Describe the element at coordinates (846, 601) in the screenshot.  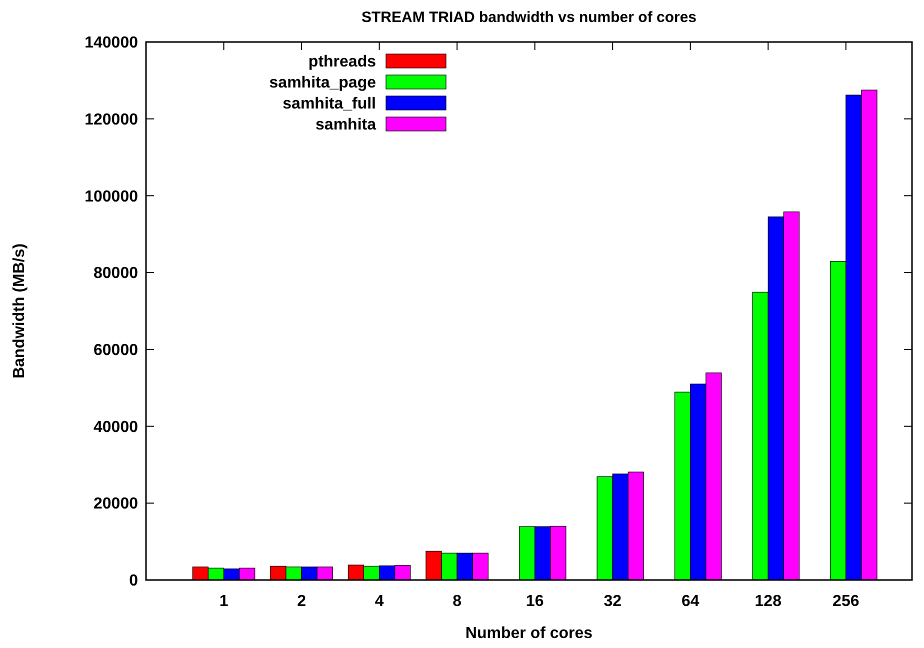
I see `x-tick-label: 256` at that location.